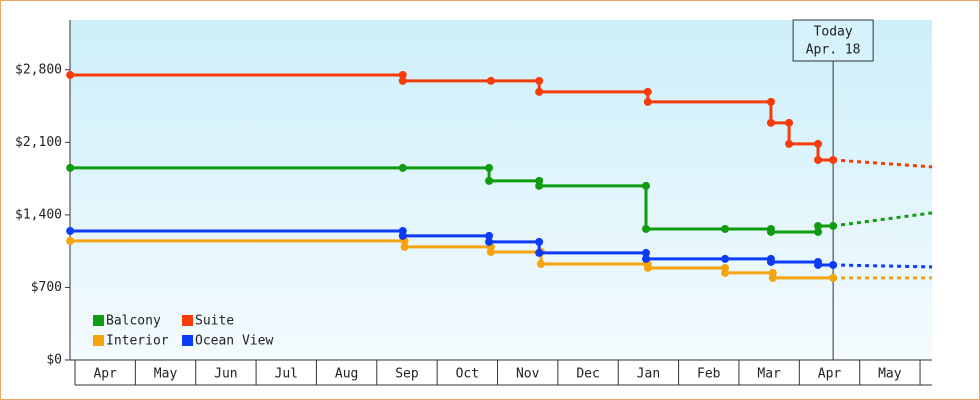 This screenshot has height=400, width=980. What do you see at coordinates (234, 341) in the screenshot?
I see `legend-label: Ocean View` at bounding box center [234, 341].